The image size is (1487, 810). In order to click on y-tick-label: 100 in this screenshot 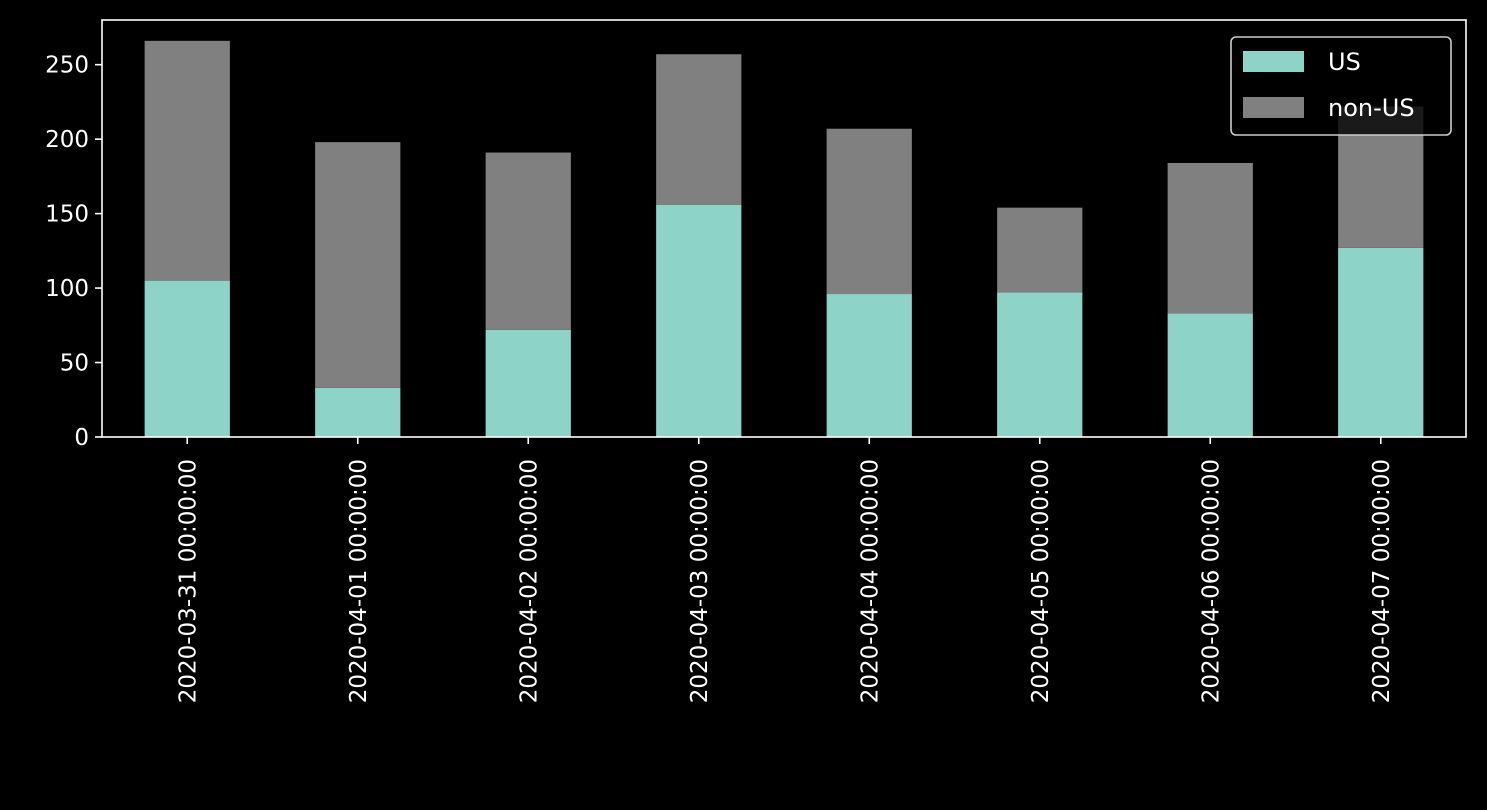, I will do `click(67, 289)`.